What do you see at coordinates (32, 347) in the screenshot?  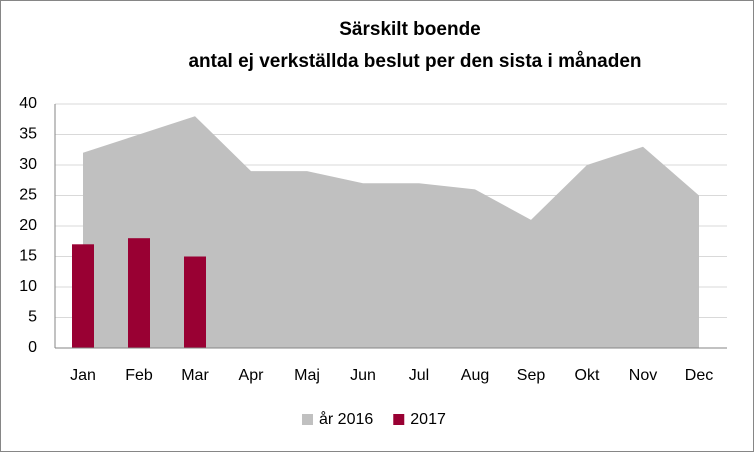 I see `y-tick-label: 0` at bounding box center [32, 347].